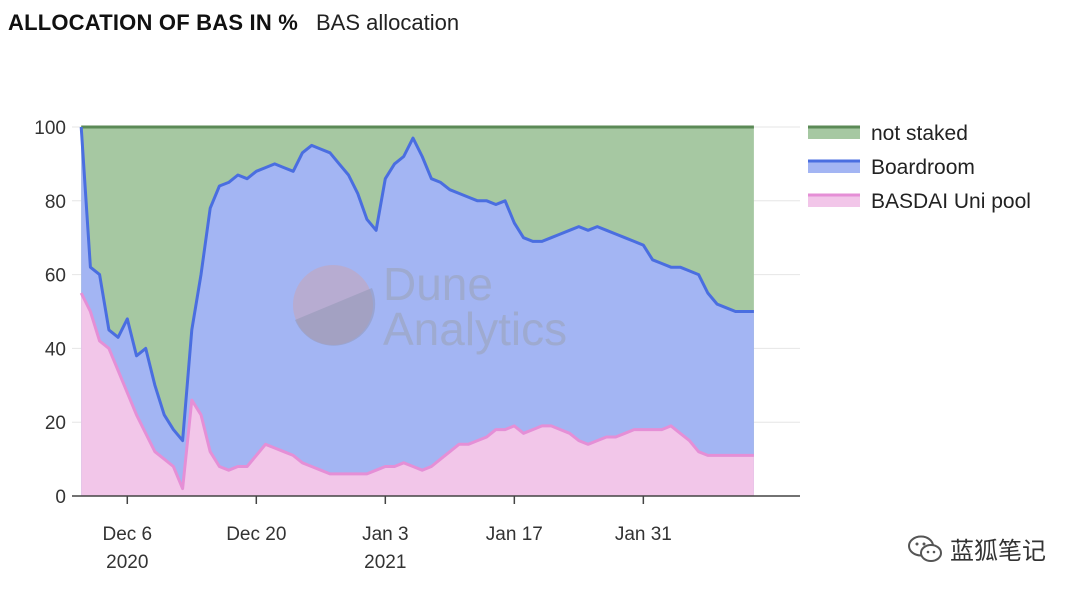 This screenshot has height=600, width=1080. I want to click on legend: not staked Boardroom BASDAI Uni pool, so click(919, 167).